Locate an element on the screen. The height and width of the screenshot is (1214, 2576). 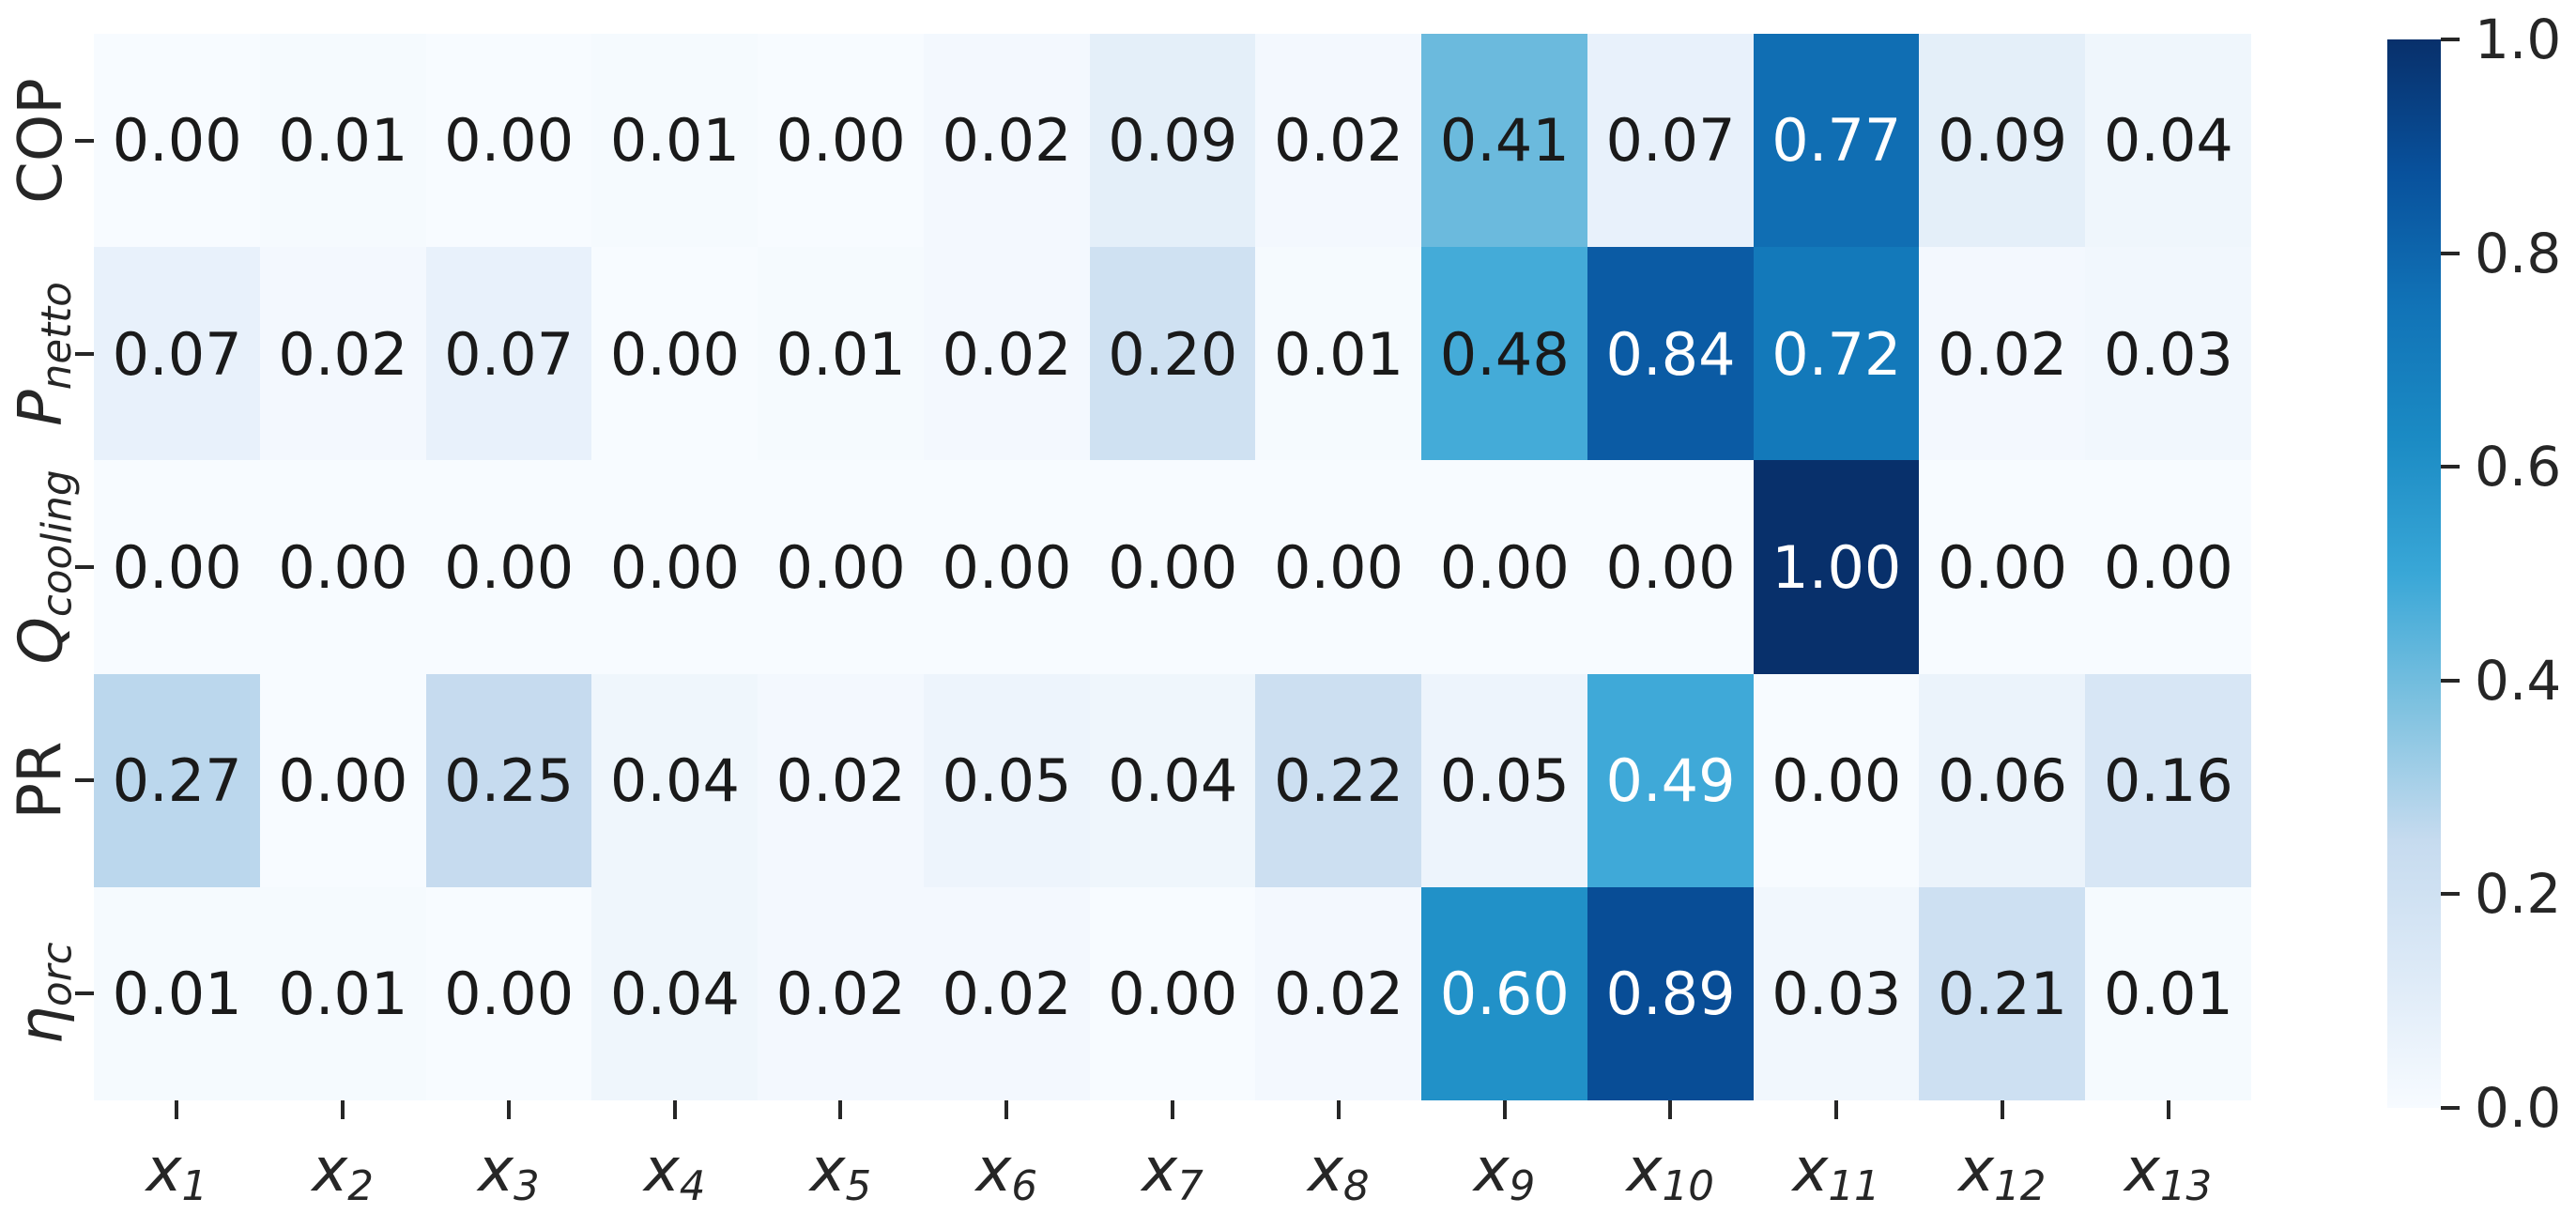
heatmap-cell-P_netto-x2: 0.02 is located at coordinates (343, 354).